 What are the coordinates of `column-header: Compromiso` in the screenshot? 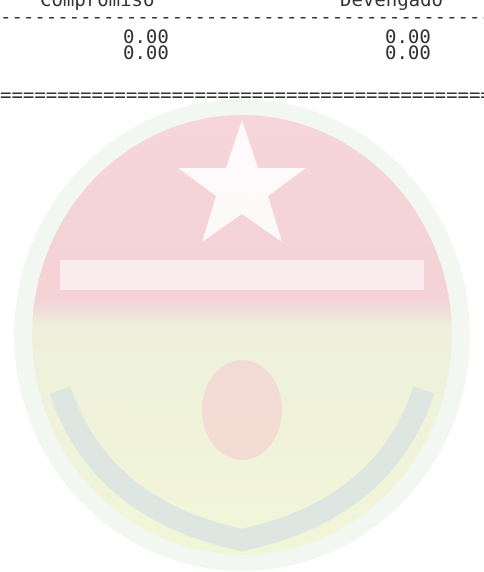 It's located at (97, 5).